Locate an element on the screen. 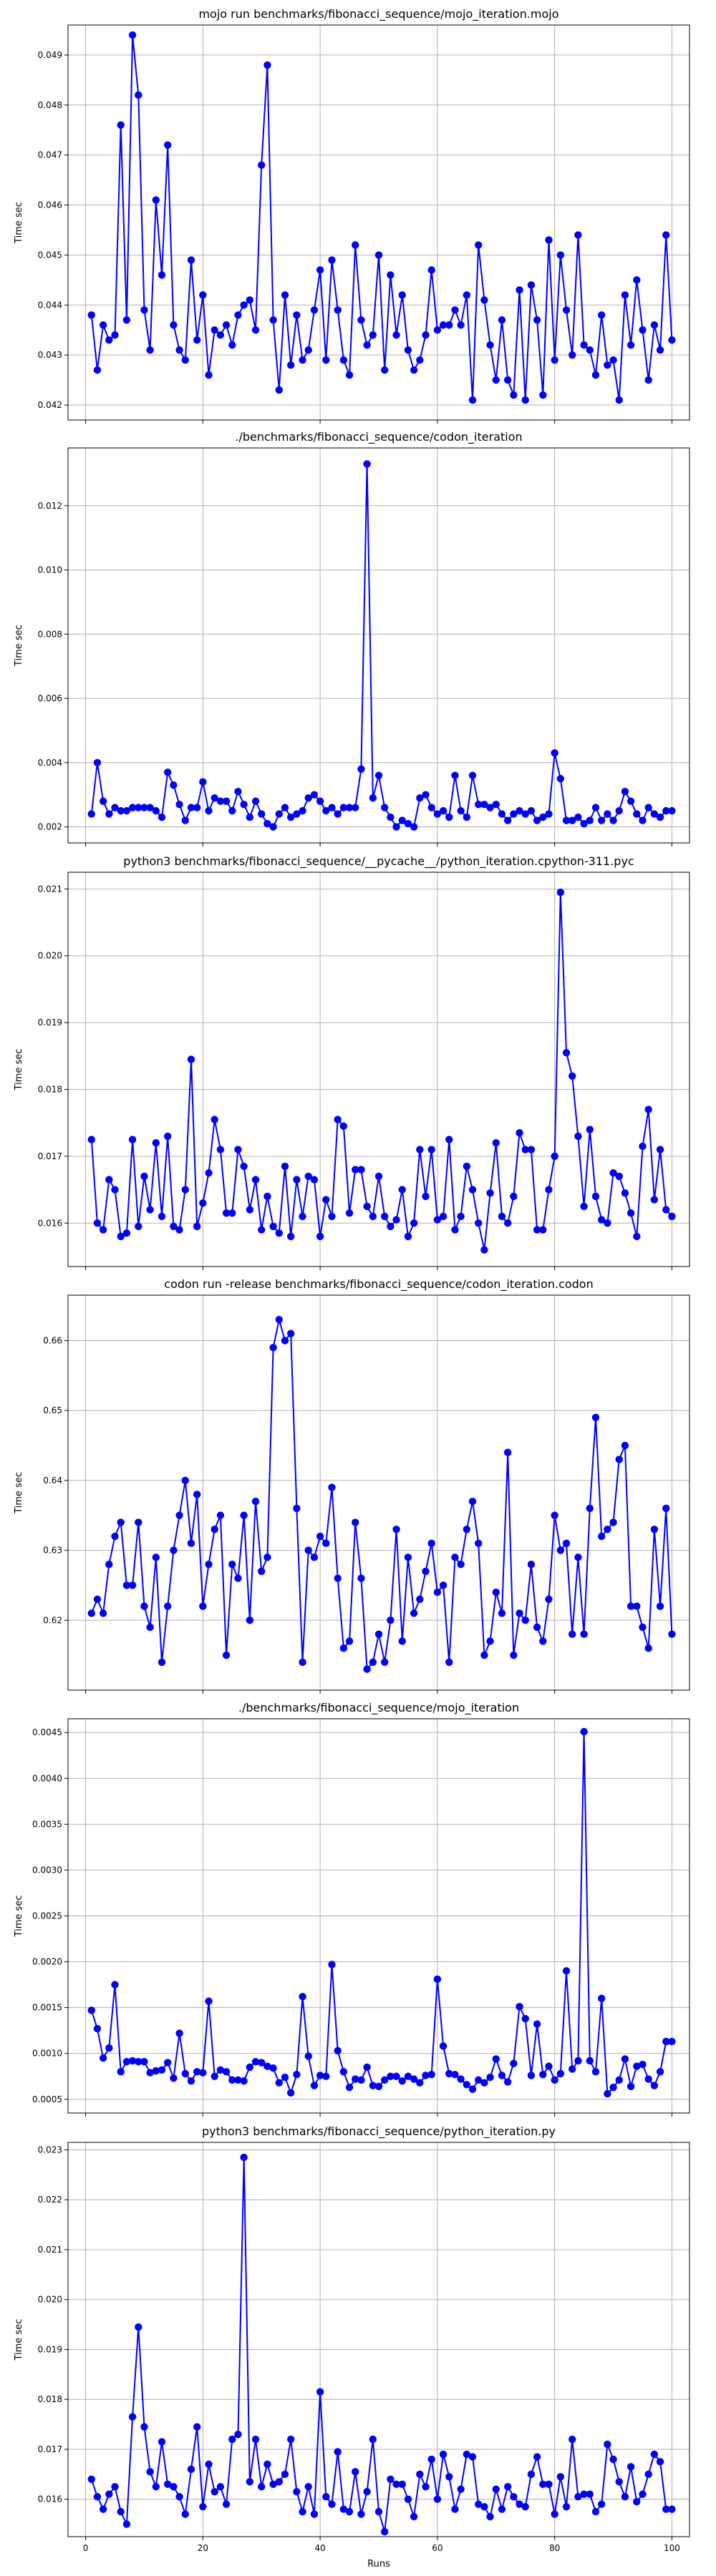  y-tick-label: 0.048 is located at coordinates (50, 105).